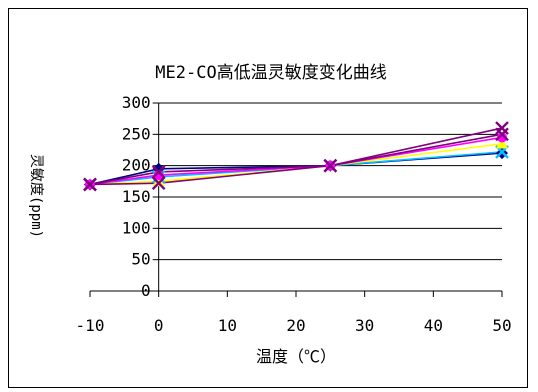  Describe the element at coordinates (140, 259) in the screenshot. I see `y-tick-label: 50` at that location.